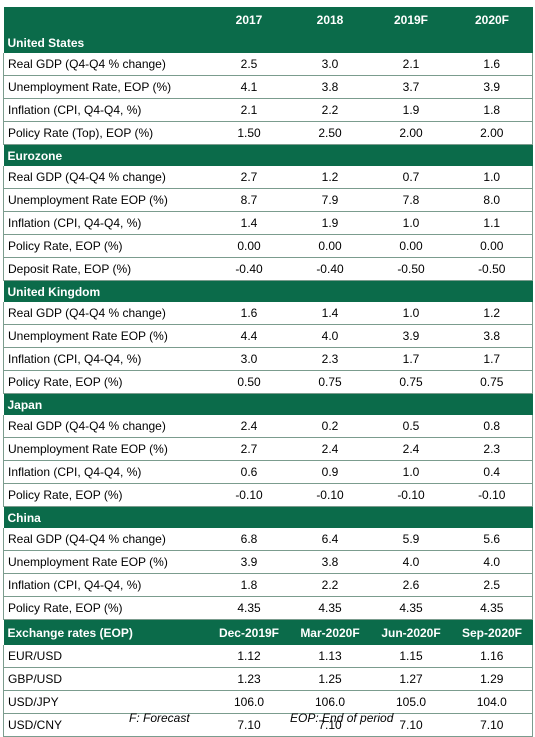  I want to click on value-cell: 7.9, so click(330, 200).